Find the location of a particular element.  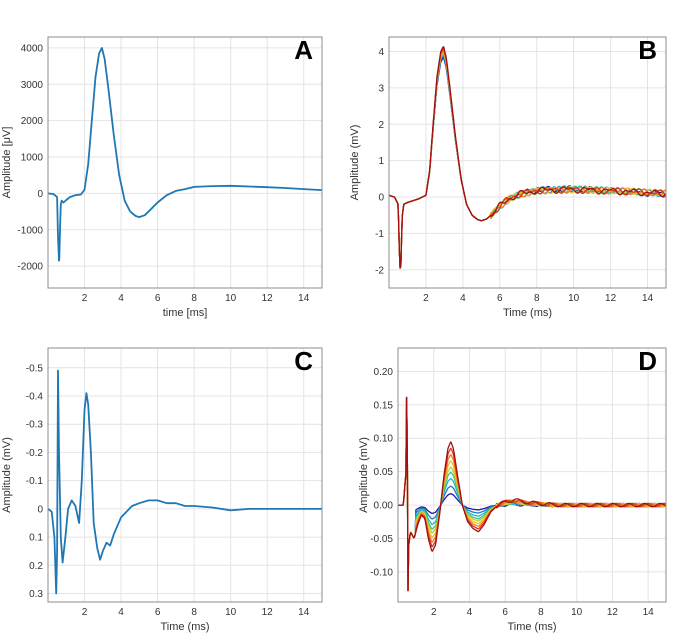

y-tick-label: 4 is located at coordinates (381, 52).